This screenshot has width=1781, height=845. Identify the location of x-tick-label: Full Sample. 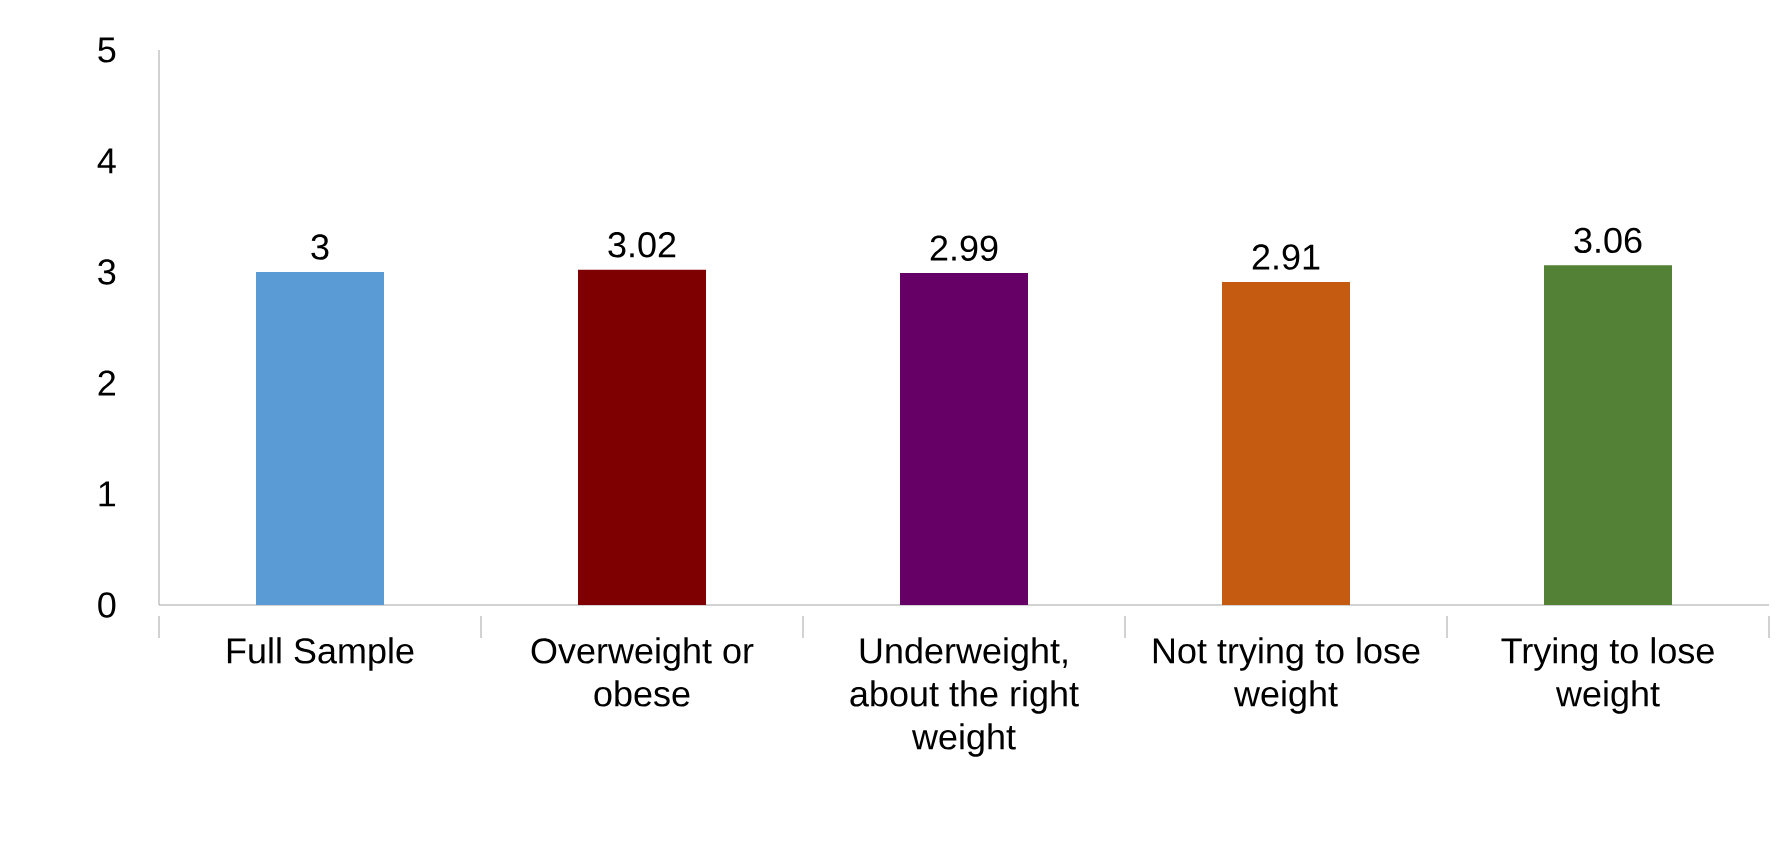
(320, 654).